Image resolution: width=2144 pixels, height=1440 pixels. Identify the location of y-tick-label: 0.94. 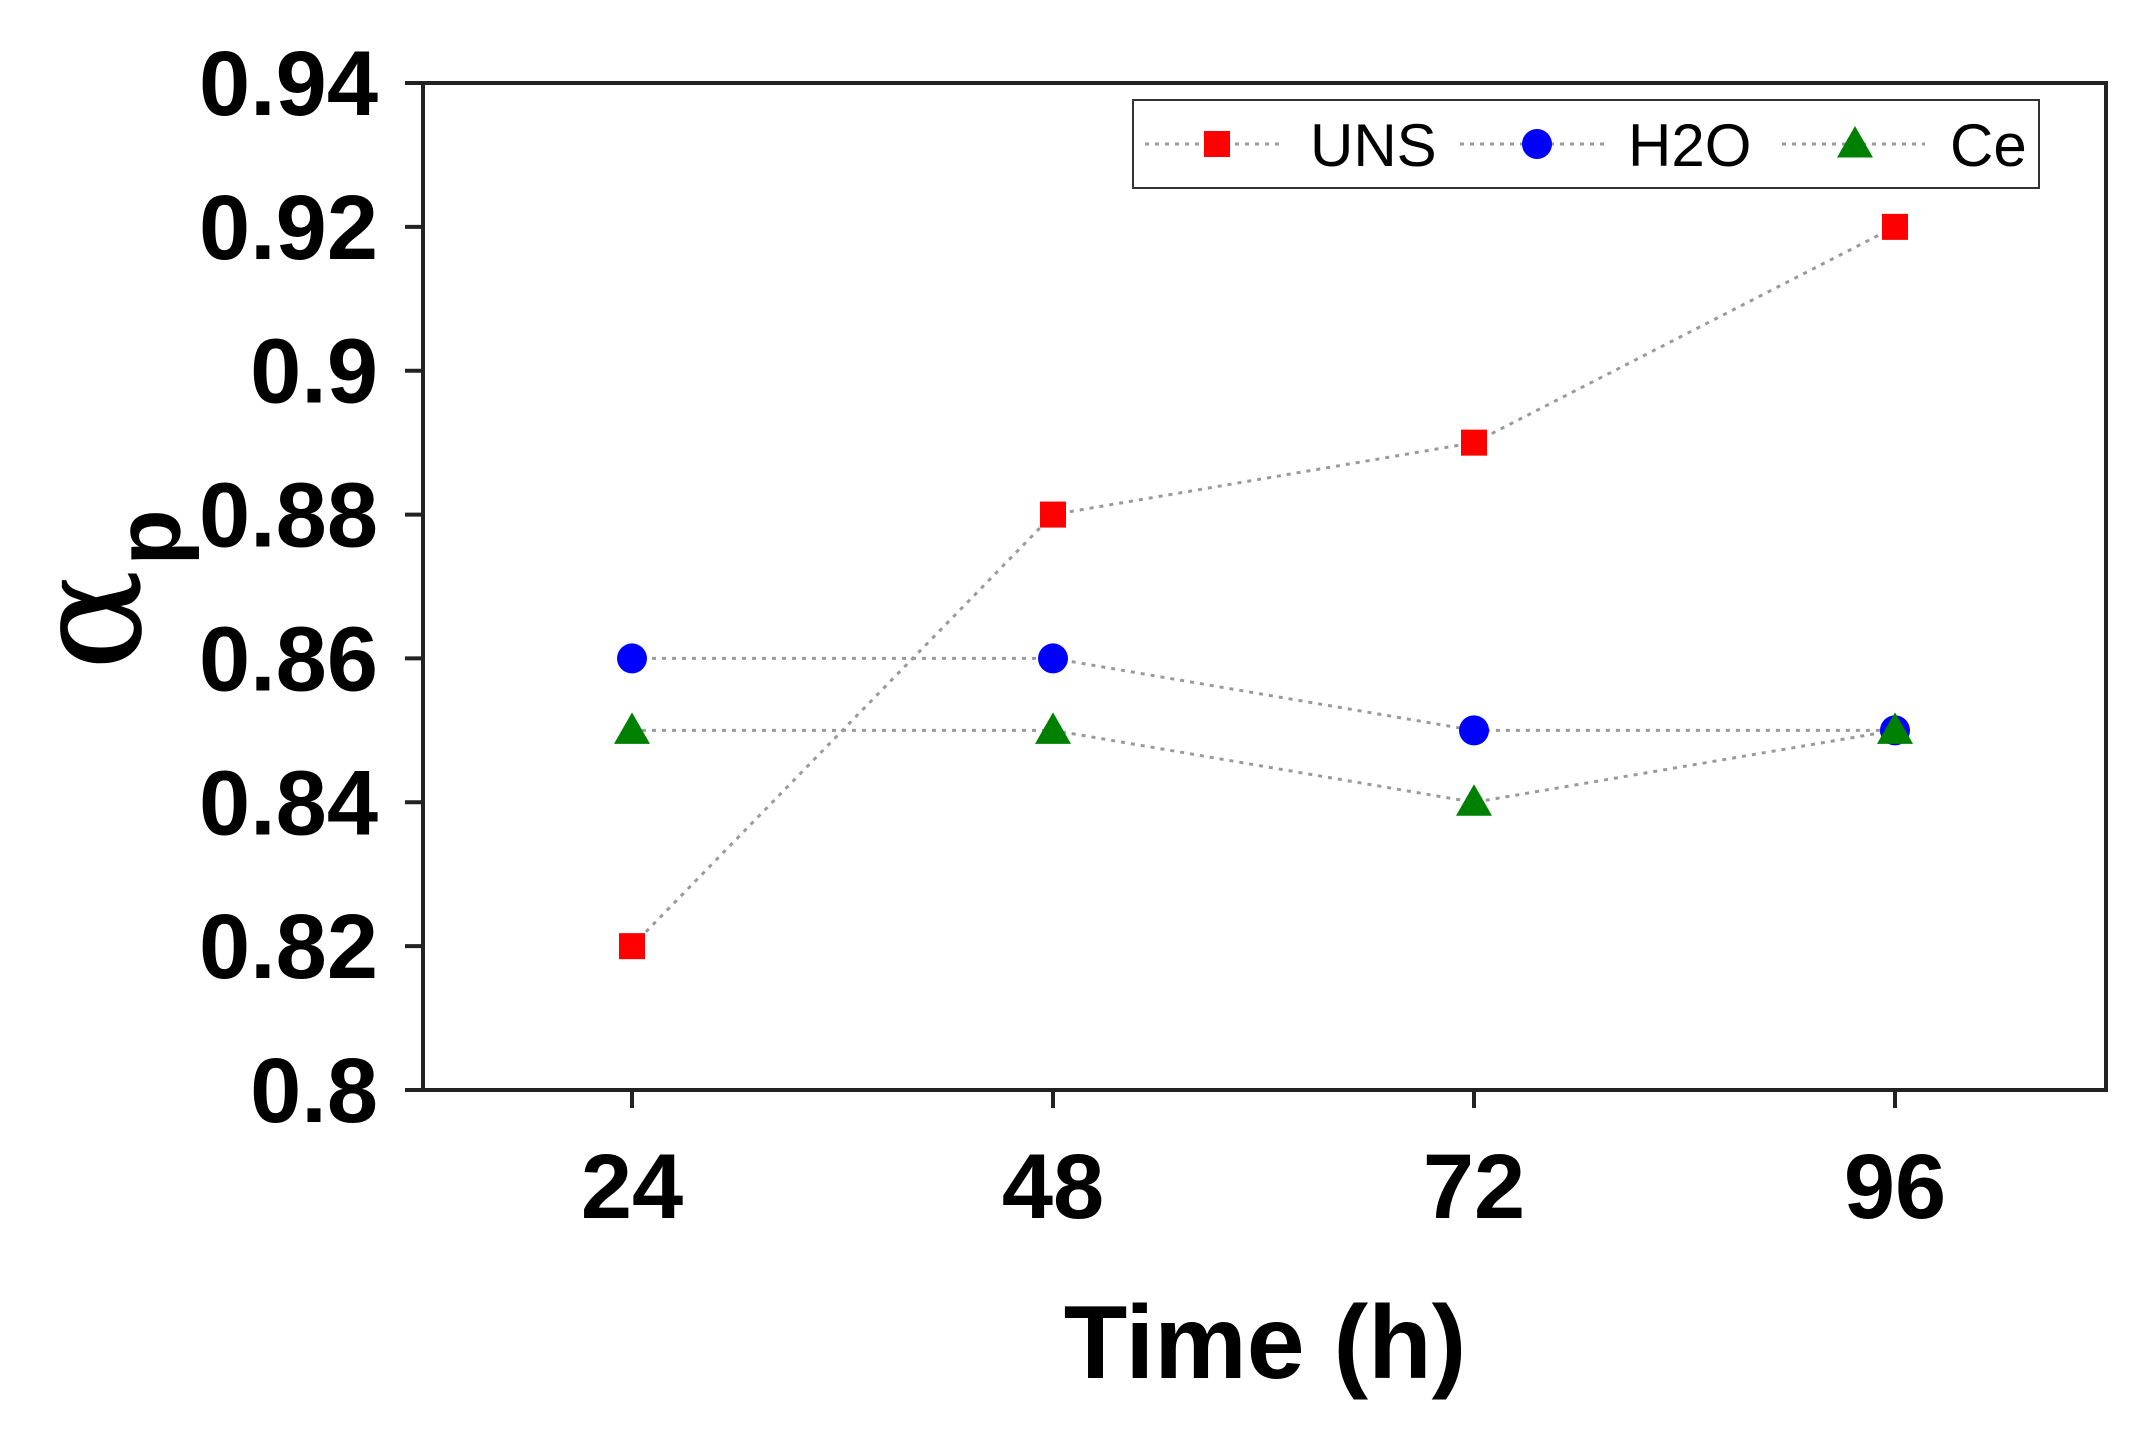
(288, 84).